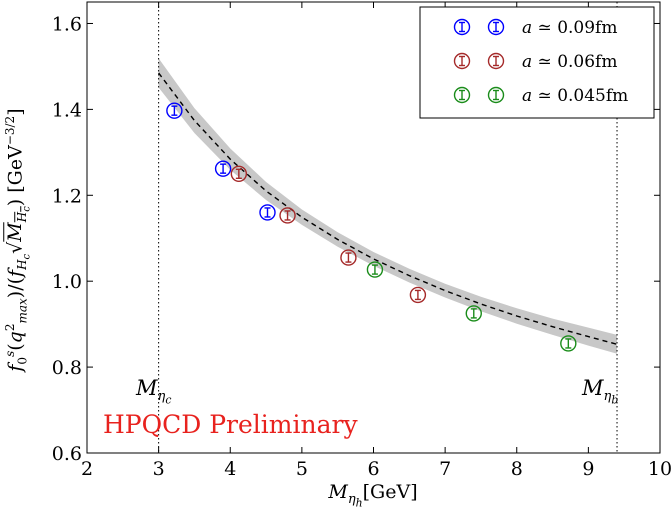 The width and height of the screenshot is (672, 509). I want to click on x-tick-label: 10, so click(660, 469).